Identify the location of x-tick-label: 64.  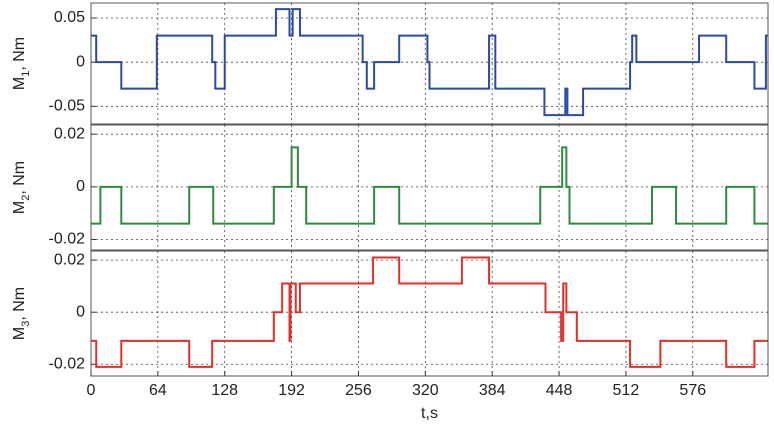
(158, 390).